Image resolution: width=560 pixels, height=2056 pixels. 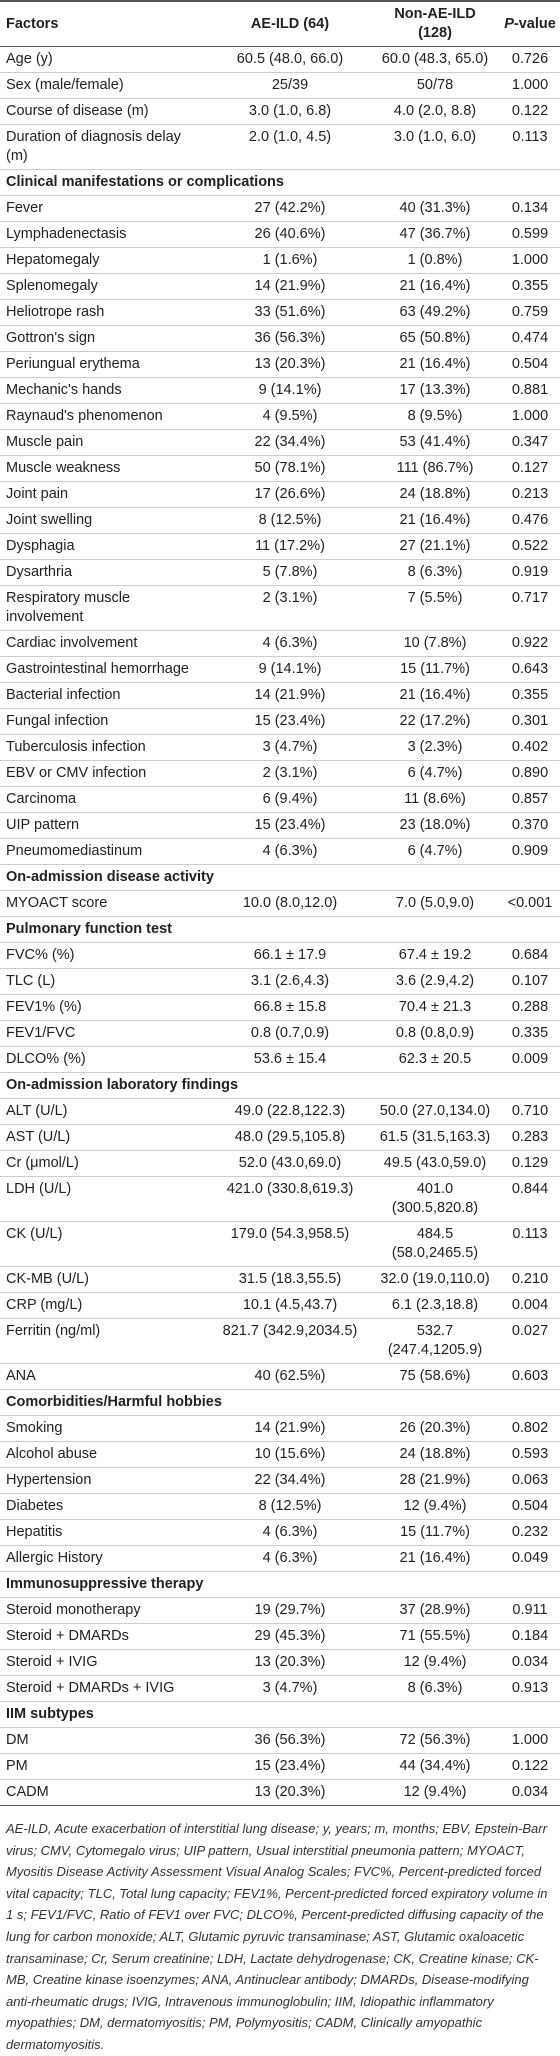 What do you see at coordinates (434, 1610) in the screenshot?
I see `value-cell: 37 (28.9%)` at bounding box center [434, 1610].